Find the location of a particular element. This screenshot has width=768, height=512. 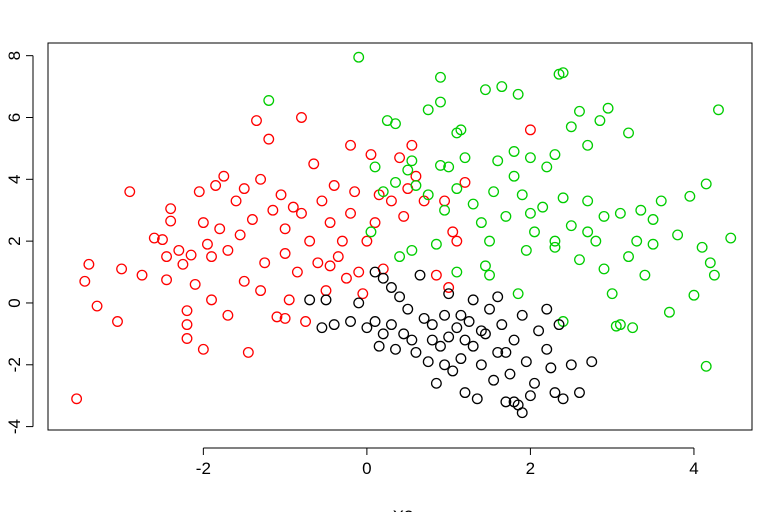

y-tick-label: -4 is located at coordinates (14, 426).